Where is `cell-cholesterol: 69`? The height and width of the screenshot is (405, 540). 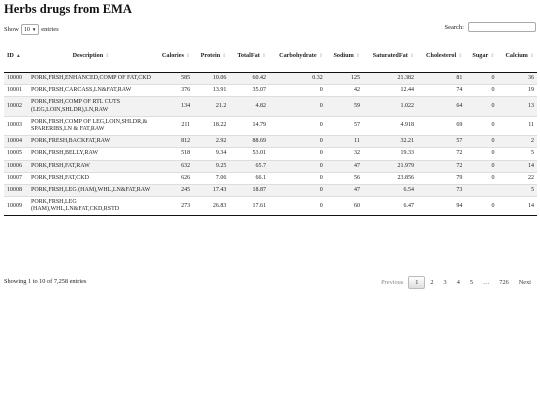
cell-cholesterol: 69 is located at coordinates (441, 125).